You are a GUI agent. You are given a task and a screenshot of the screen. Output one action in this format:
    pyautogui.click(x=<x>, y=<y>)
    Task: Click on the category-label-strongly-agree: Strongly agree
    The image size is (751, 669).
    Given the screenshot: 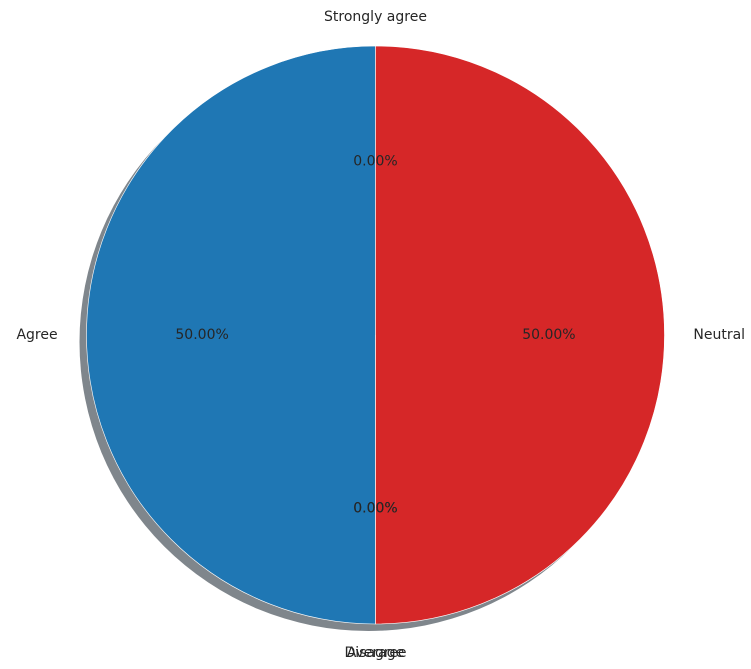 What is the action you would take?
    pyautogui.click(x=375, y=17)
    